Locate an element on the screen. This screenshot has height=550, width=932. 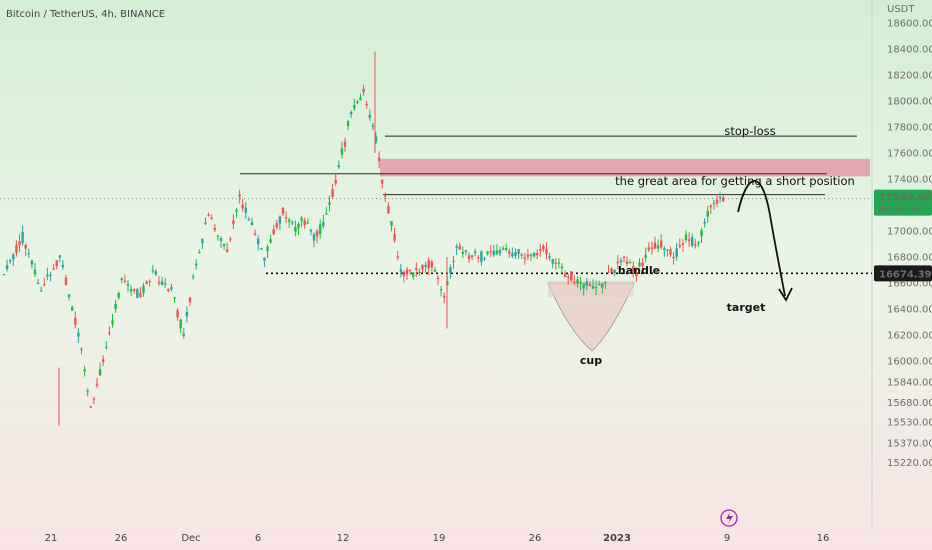
lightning-icon is located at coordinates (729, 518).